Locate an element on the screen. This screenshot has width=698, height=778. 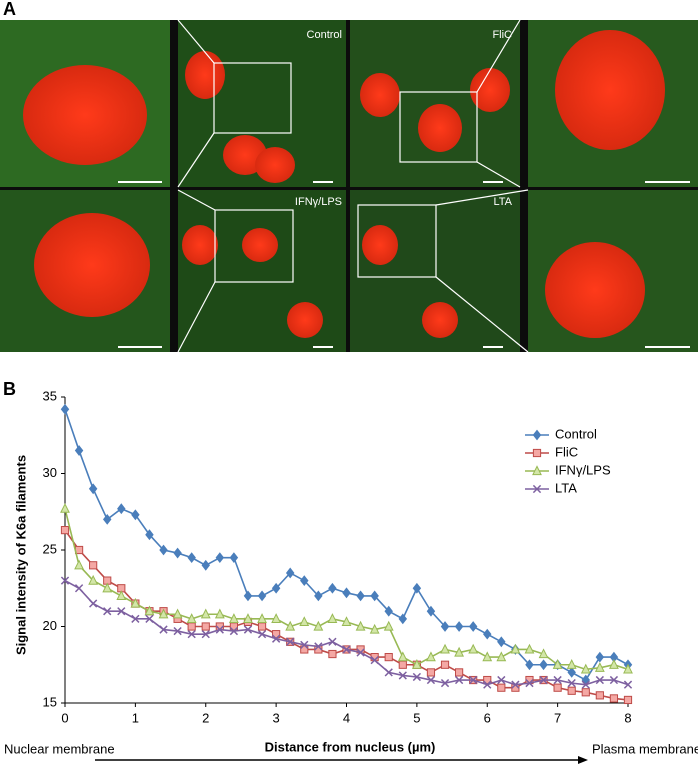
y-tick-label: 35 is located at coordinates (50, 395).